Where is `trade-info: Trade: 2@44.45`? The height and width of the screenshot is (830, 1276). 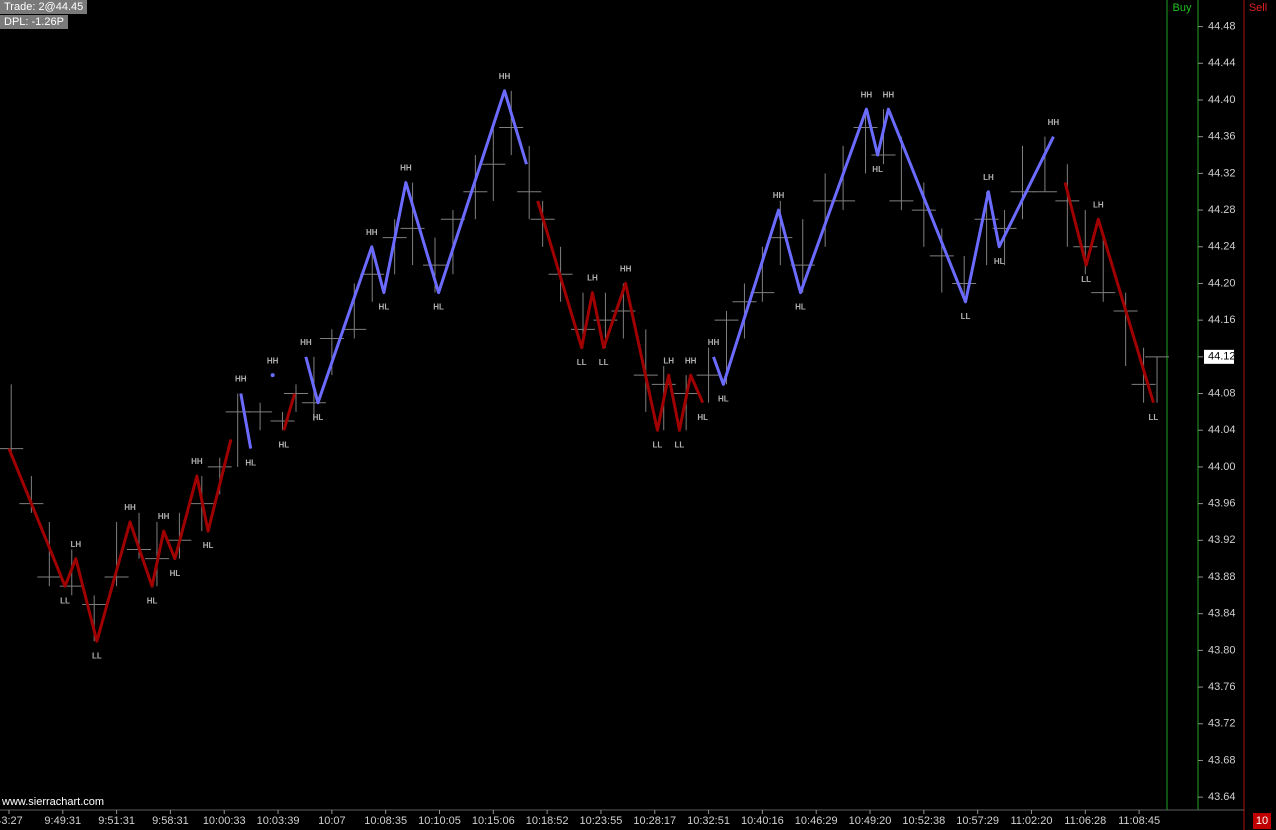 trade-info: Trade: 2@44.45 is located at coordinates (44, 7).